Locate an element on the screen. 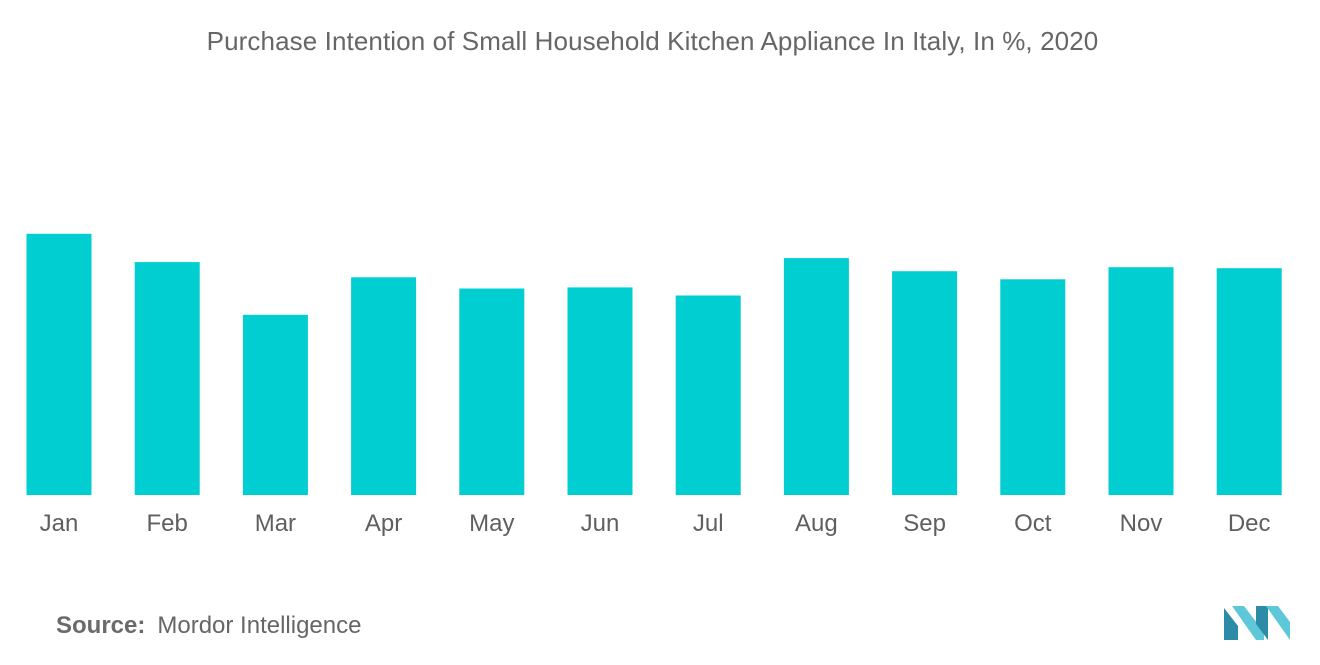  logo-shape-left is located at coordinates (1231, 624).